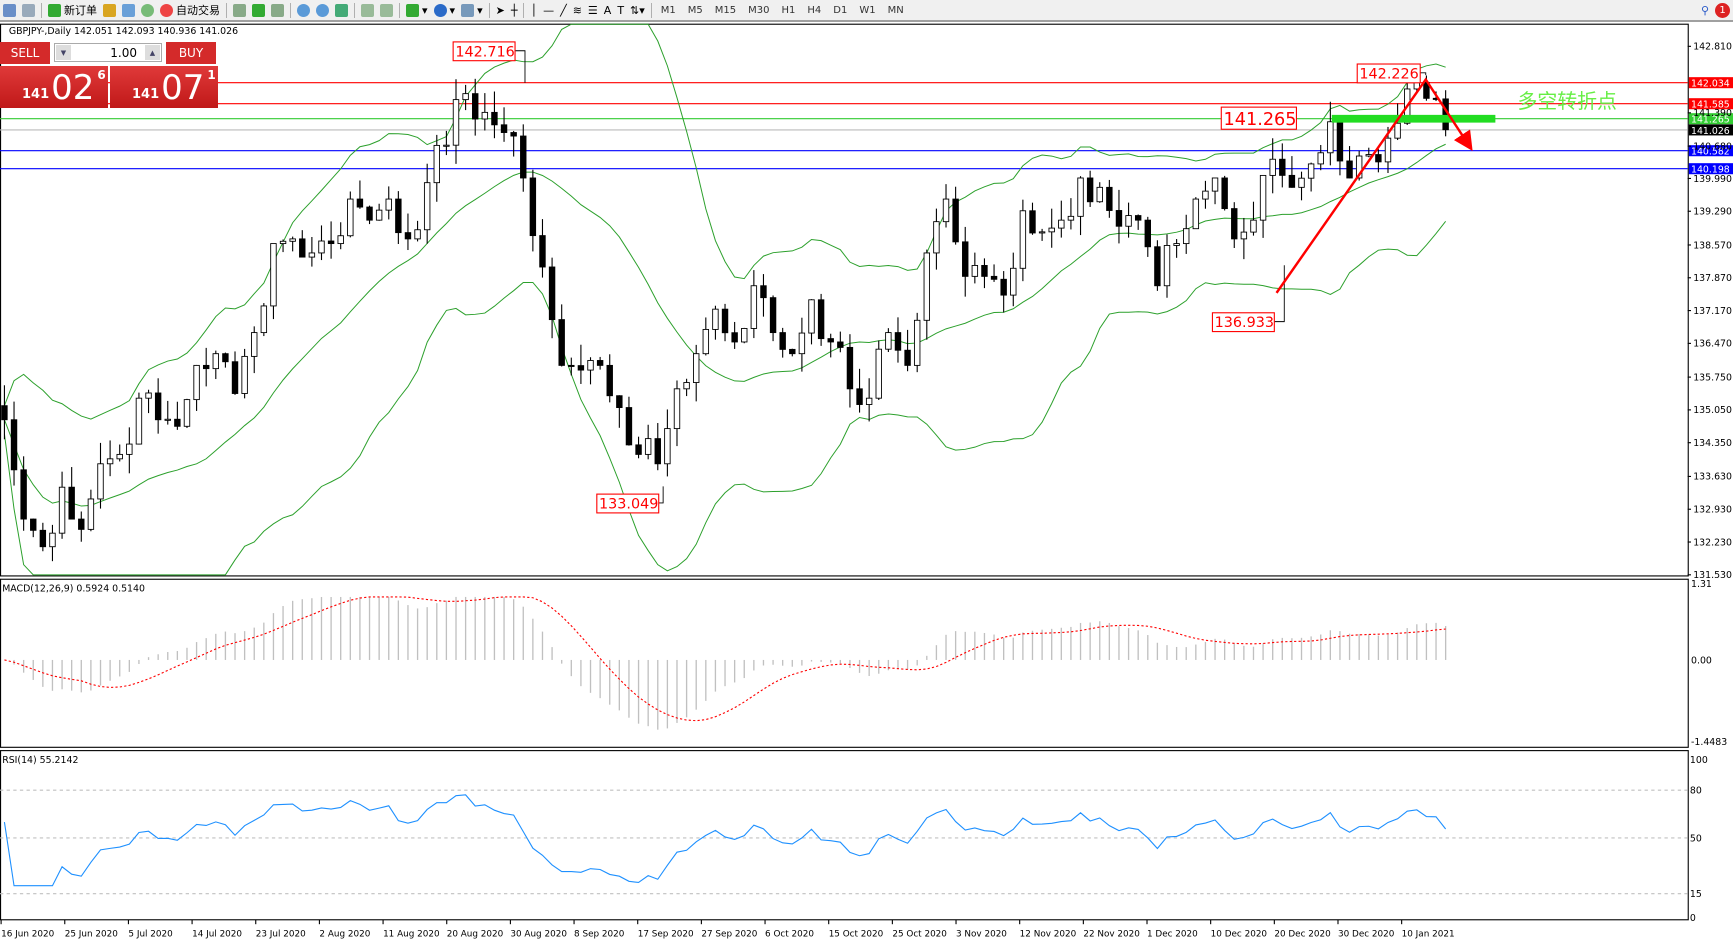 The image size is (1733, 943). Describe the element at coordinates (548, 10) in the screenshot. I see `horizontal-line-button: —` at that location.